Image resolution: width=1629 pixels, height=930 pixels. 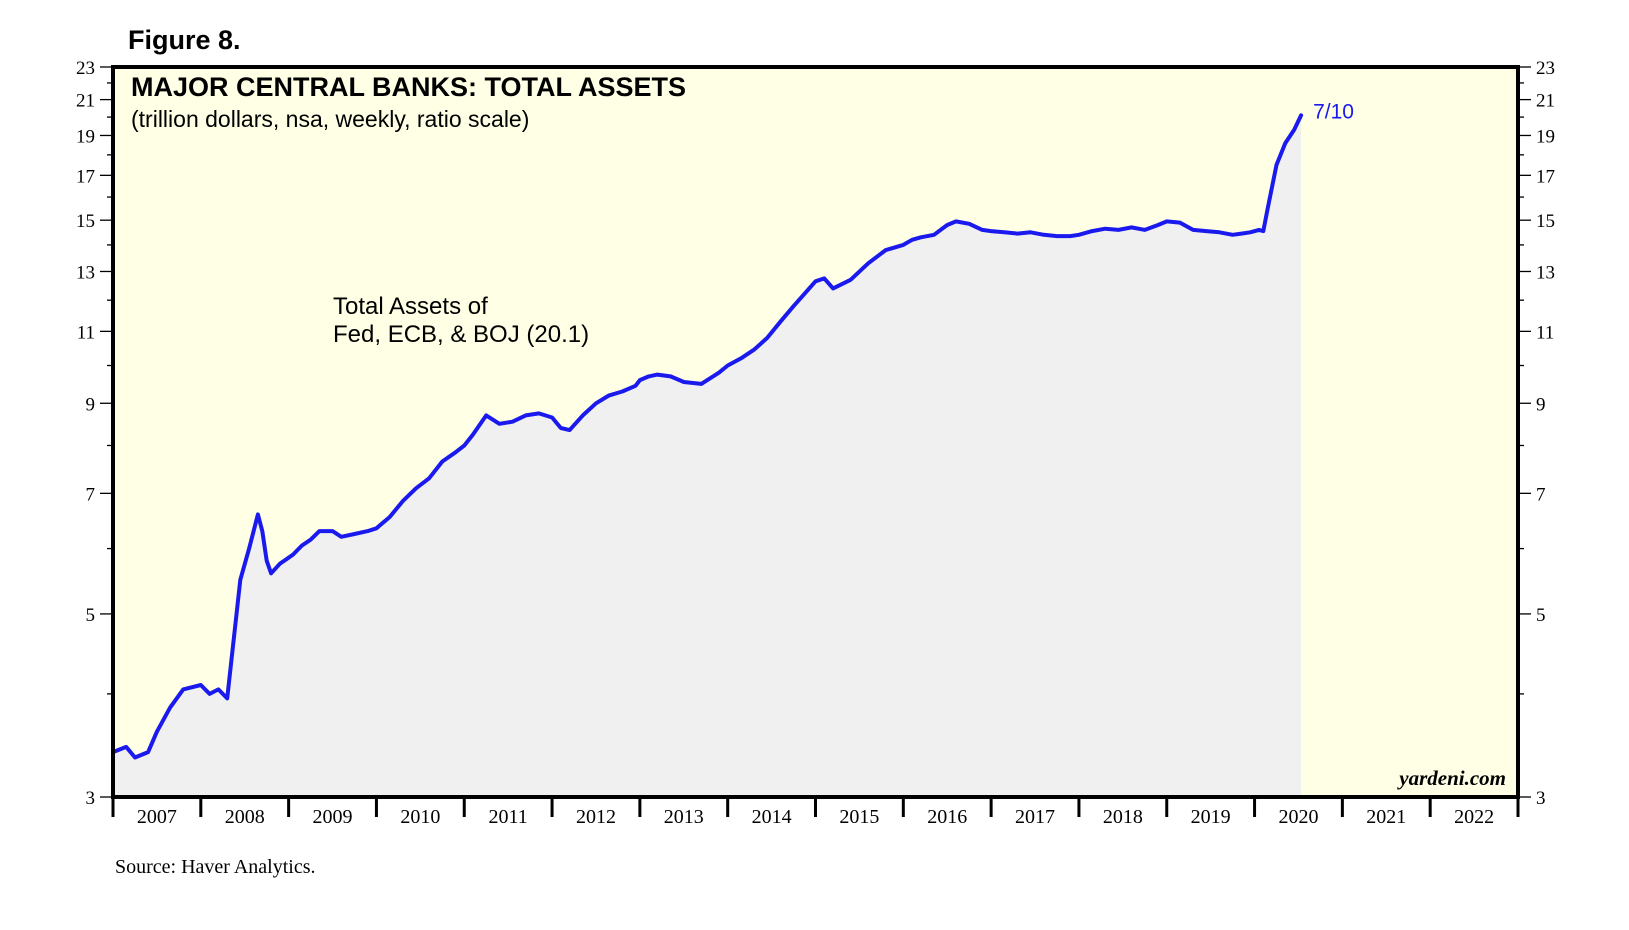 I want to click on x-tick-label: 2020, so click(x=1298, y=817).